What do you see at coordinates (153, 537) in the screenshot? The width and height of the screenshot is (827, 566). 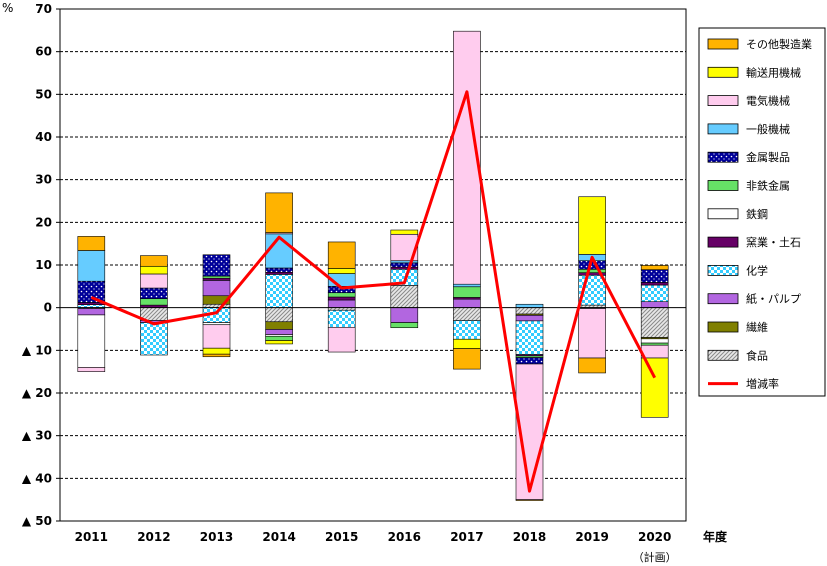 I see `x-tick-label: 2012` at bounding box center [153, 537].